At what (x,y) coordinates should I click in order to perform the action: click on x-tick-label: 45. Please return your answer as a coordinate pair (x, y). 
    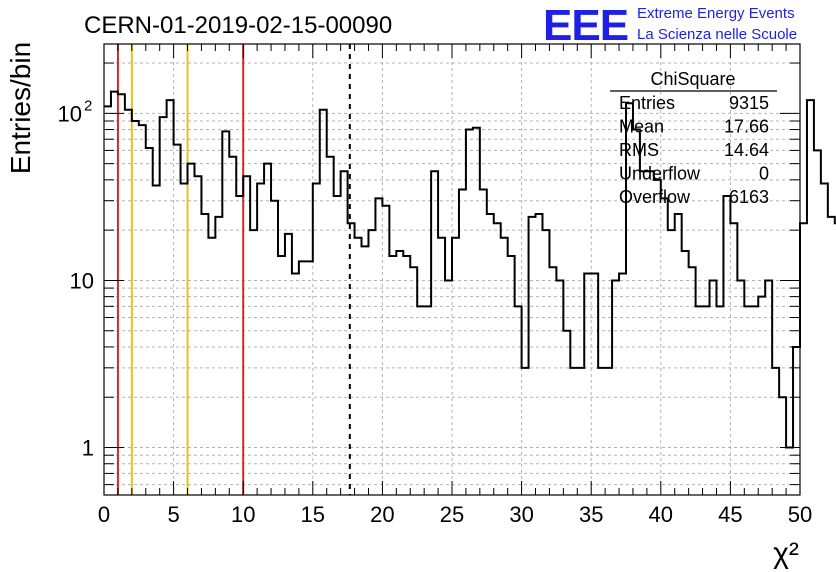
    Looking at the image, I should click on (730, 514).